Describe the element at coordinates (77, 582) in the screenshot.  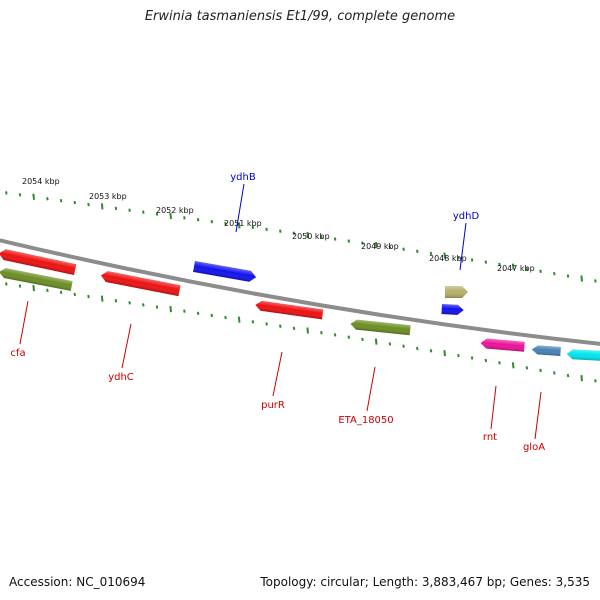
I see `accession-text: Accession: NC_010694` at that location.